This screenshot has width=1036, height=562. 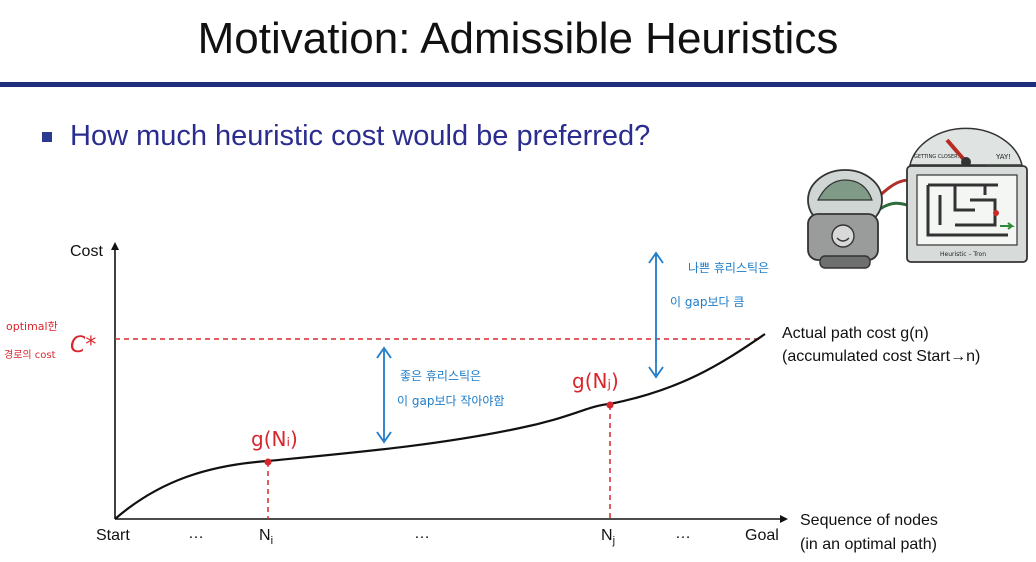 I want to click on optimal-note-line2: 경로의 cost, so click(x=30, y=354).